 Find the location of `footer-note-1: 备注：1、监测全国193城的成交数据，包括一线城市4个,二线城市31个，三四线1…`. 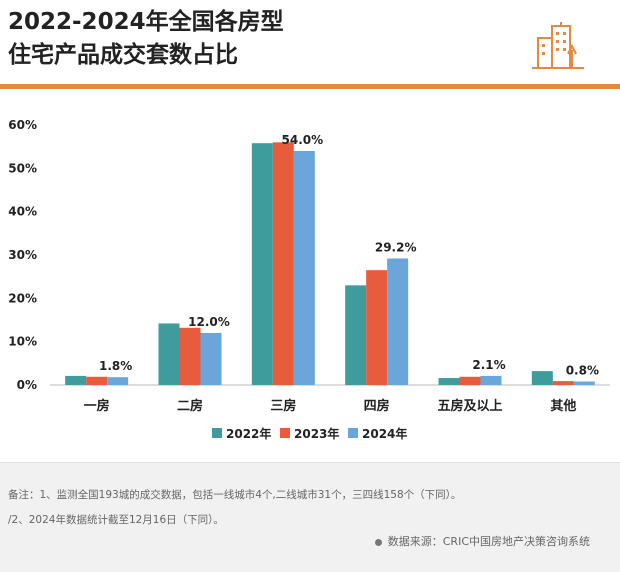

footer-note-1: 备注：1、监测全国193城的成交数据，包括一线城市4个,二线城市31个，三四线1… is located at coordinates (235, 495).